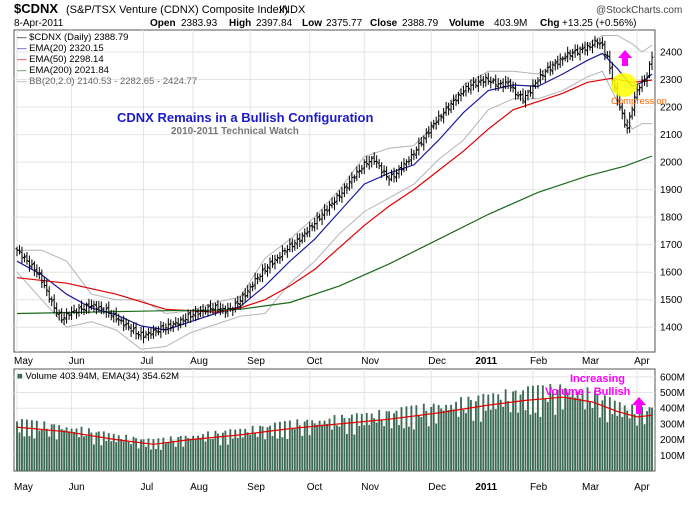  Describe the element at coordinates (671, 80) in the screenshot. I see `price-tick-label: 2300` at that location.